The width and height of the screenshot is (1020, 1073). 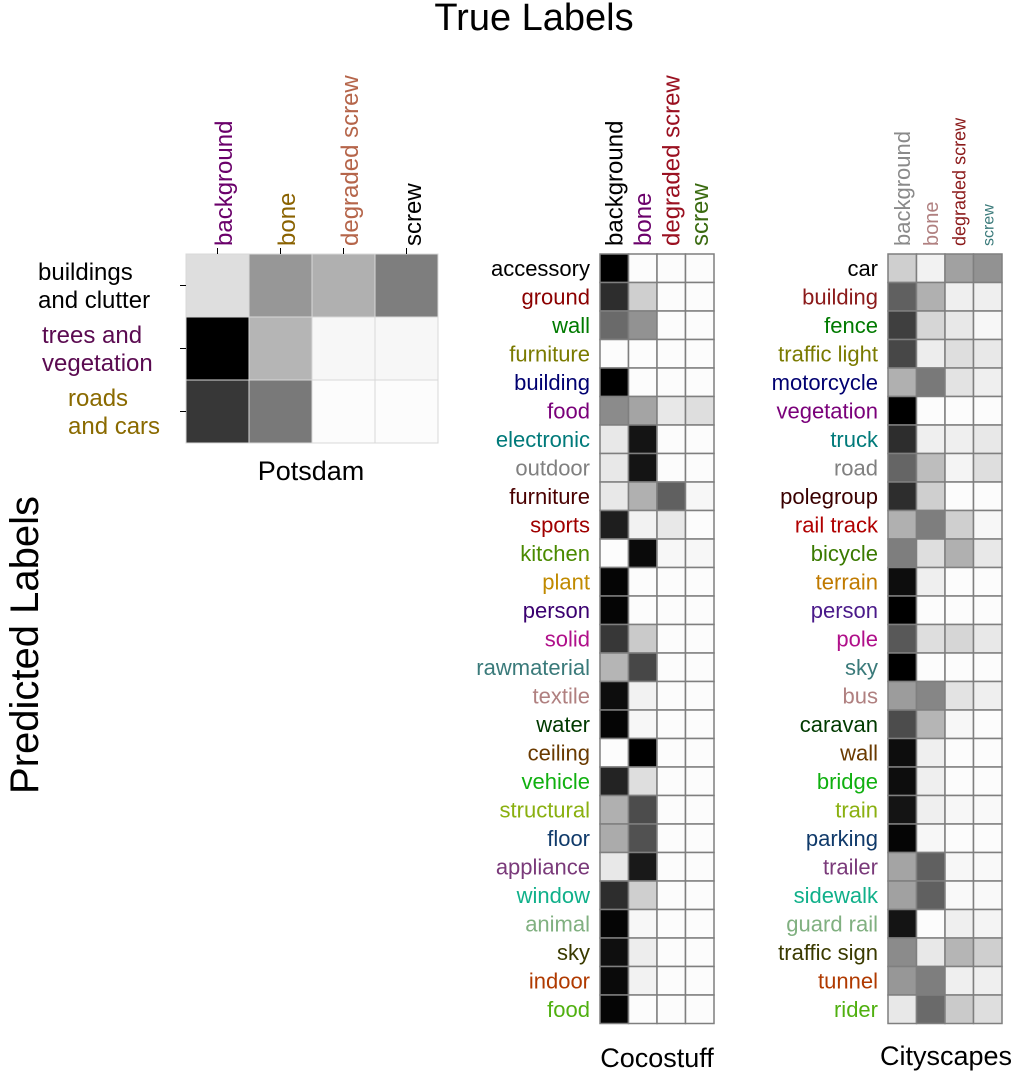 I want to click on row-label: building, so click(x=840, y=296).